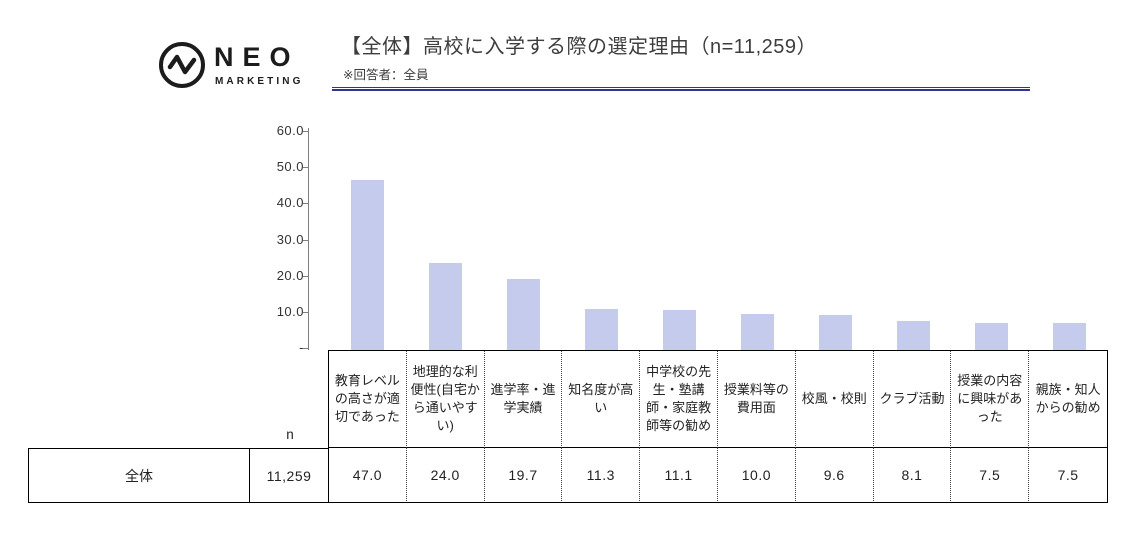  What do you see at coordinates (290, 434) in the screenshot?
I see `n-column-header: n` at bounding box center [290, 434].